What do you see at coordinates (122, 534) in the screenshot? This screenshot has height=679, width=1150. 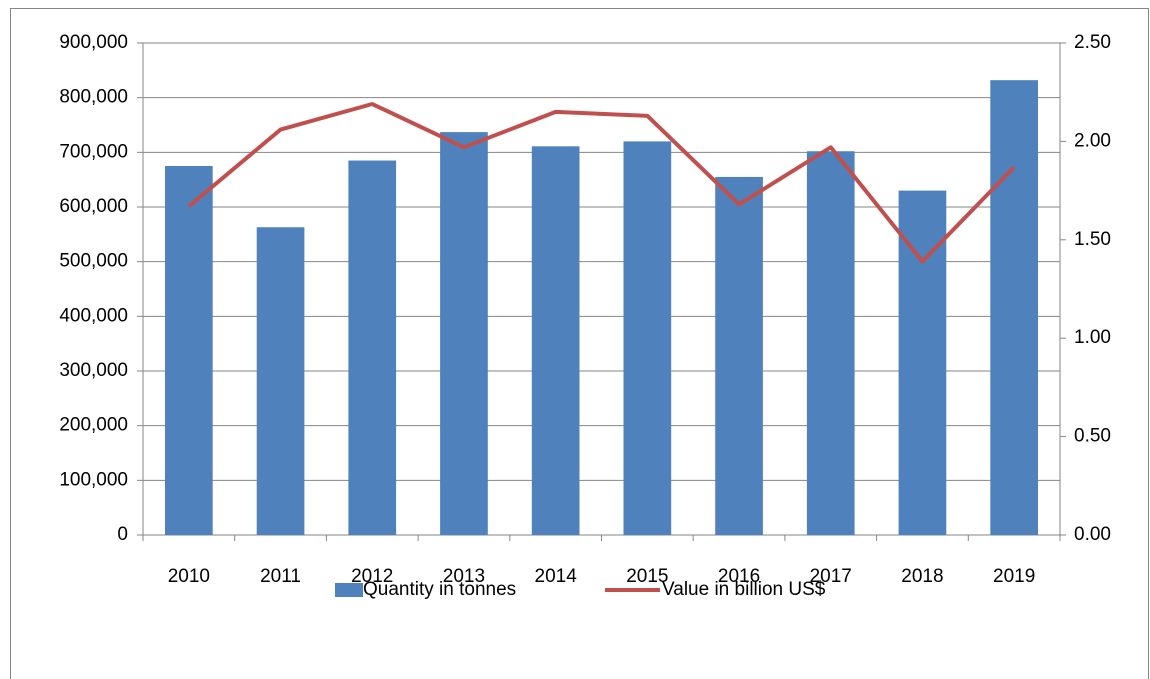 I see `y-tick-label: 0` at bounding box center [122, 534].